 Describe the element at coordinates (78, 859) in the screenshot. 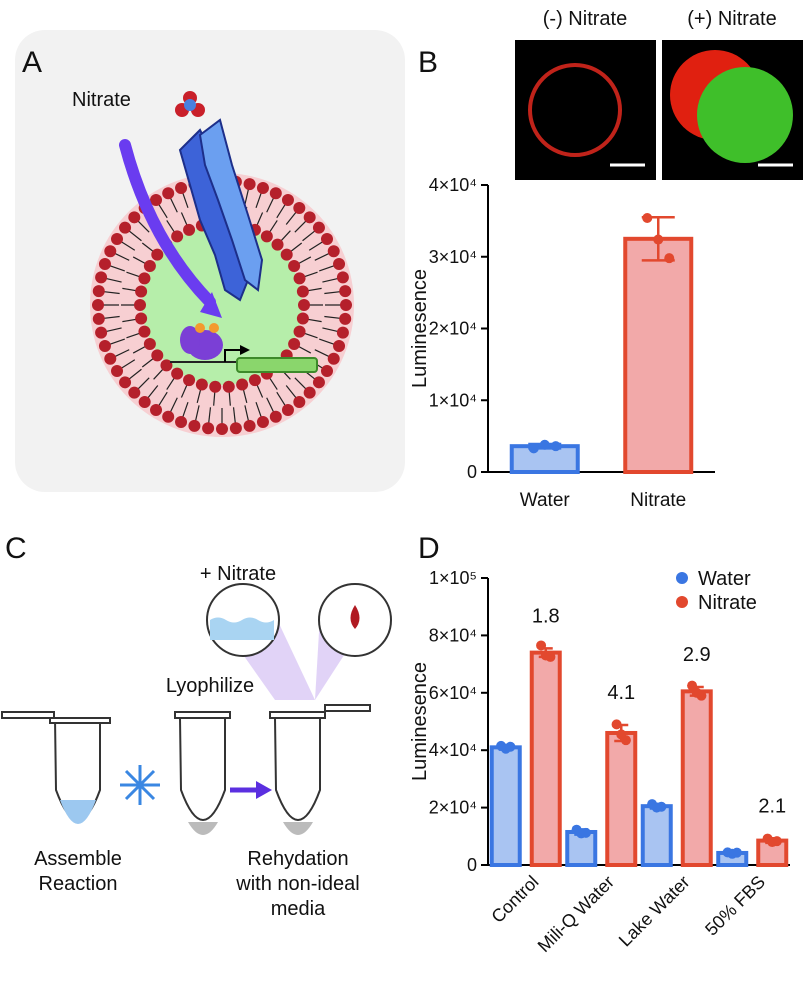

I see `step-label: Assemble` at that location.